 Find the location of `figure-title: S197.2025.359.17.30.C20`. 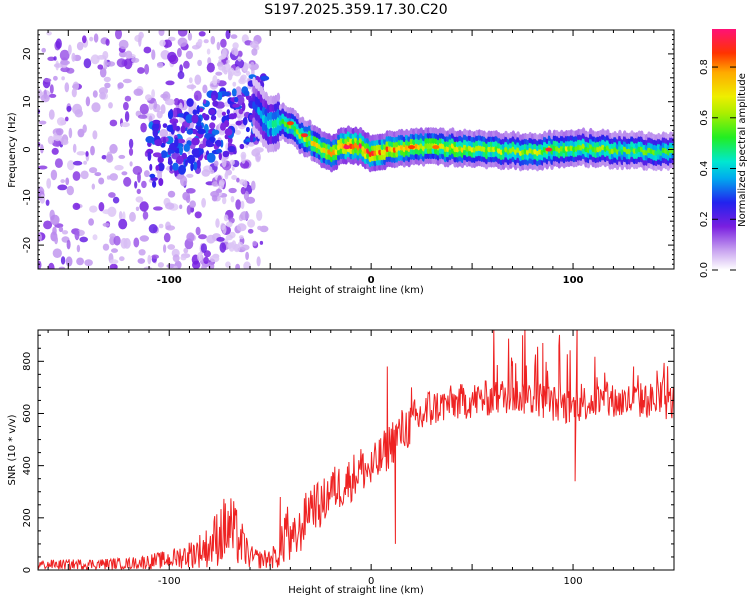

figure-title: S197.2025.359.17.30.C20 is located at coordinates (355, 10).